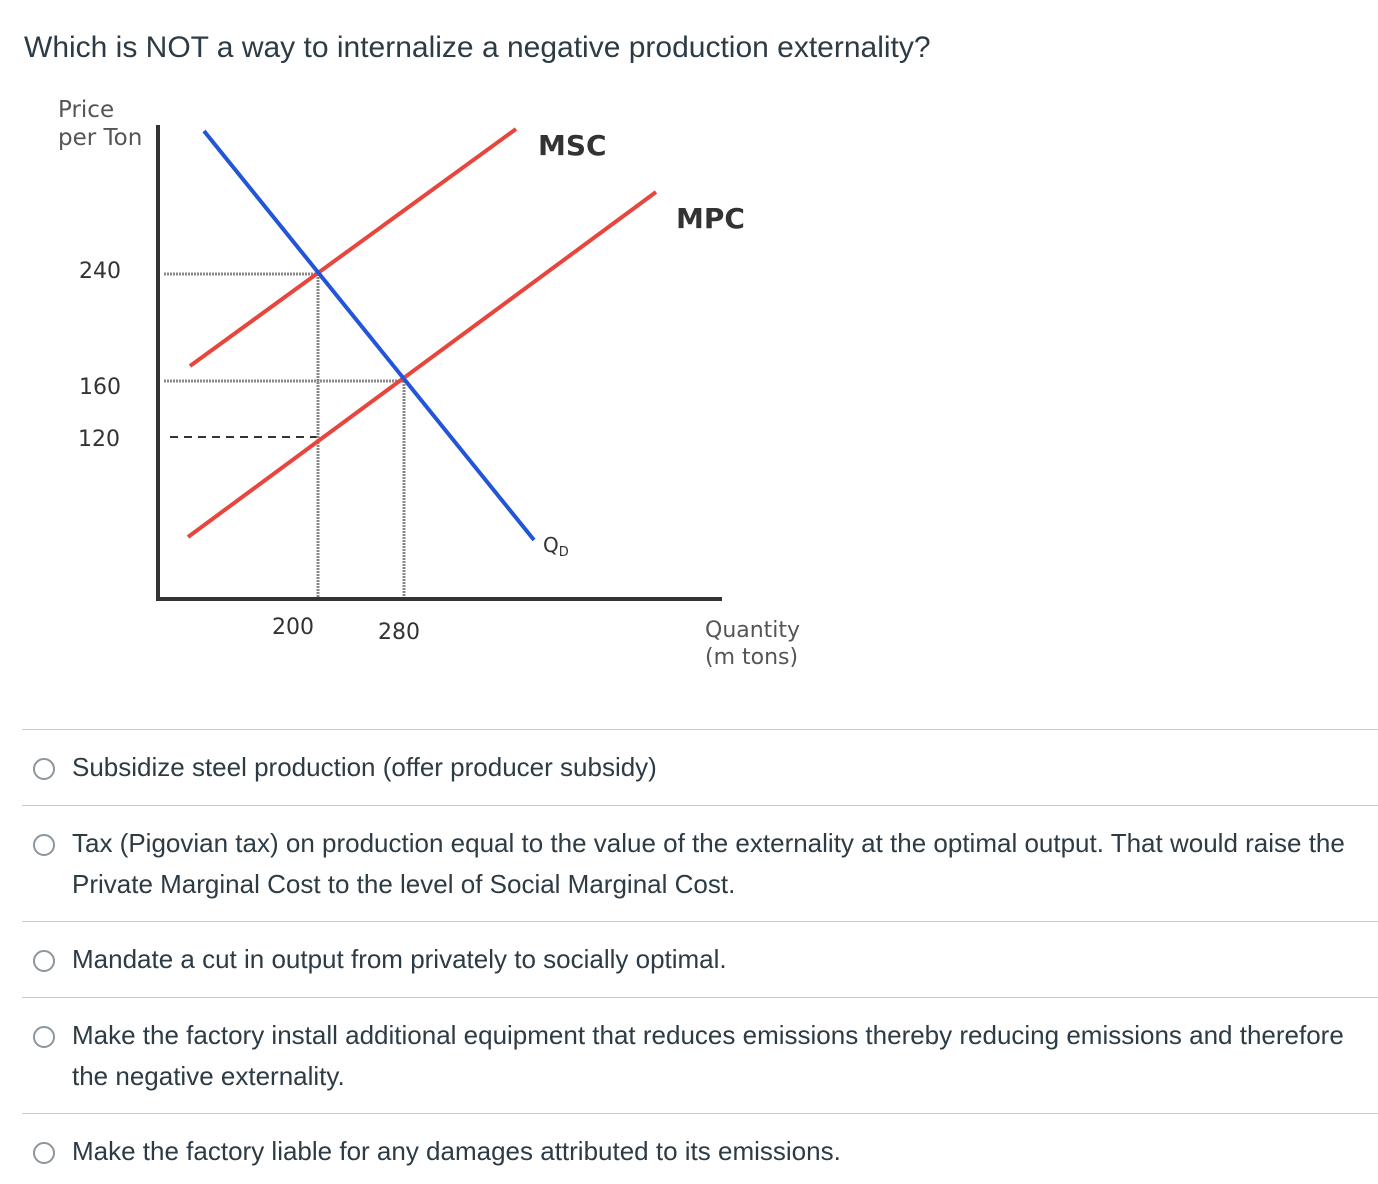 This screenshot has width=1378, height=1184. Describe the element at coordinates (399, 632) in the screenshot. I see `x-tick-280: 280` at that location.